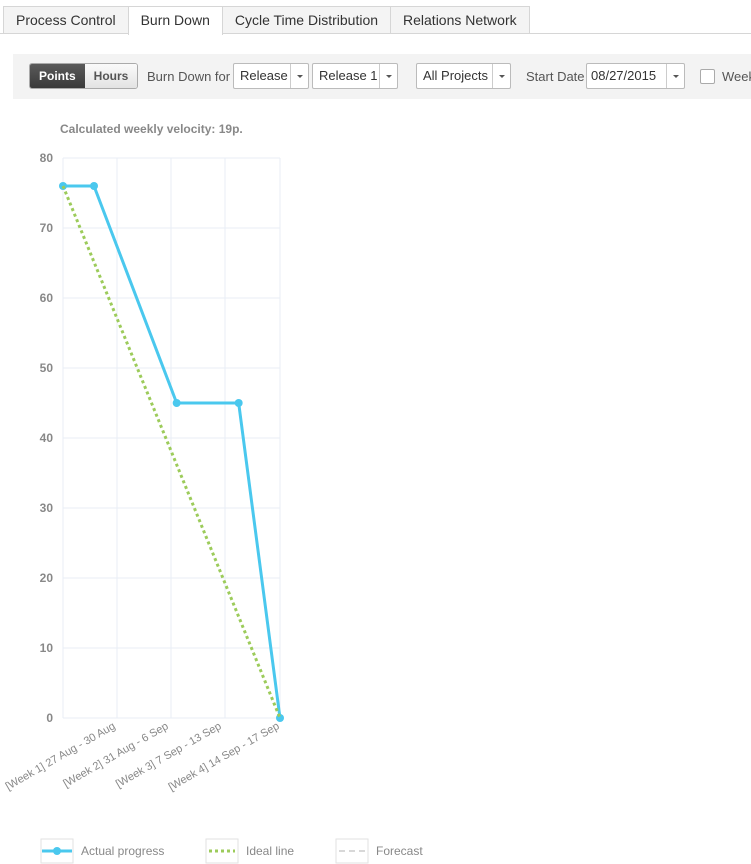  Describe the element at coordinates (707, 76) in the screenshot. I see `weekends-checkbox` at that location.